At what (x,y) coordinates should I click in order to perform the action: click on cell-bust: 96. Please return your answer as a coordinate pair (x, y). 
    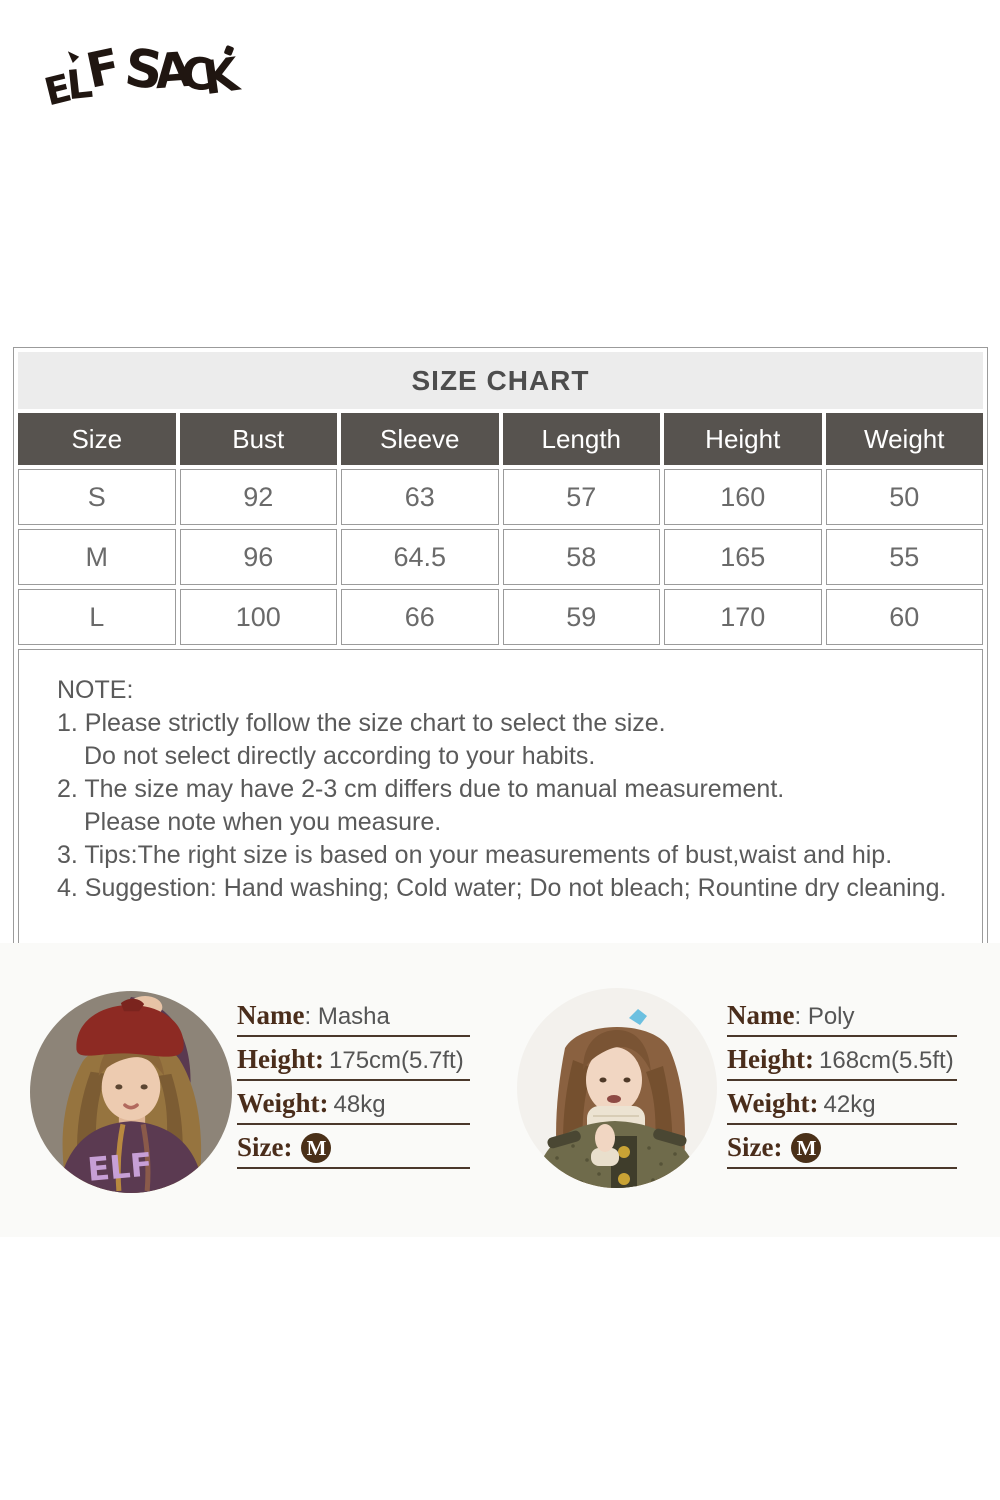
    Looking at the image, I should click on (258, 557).